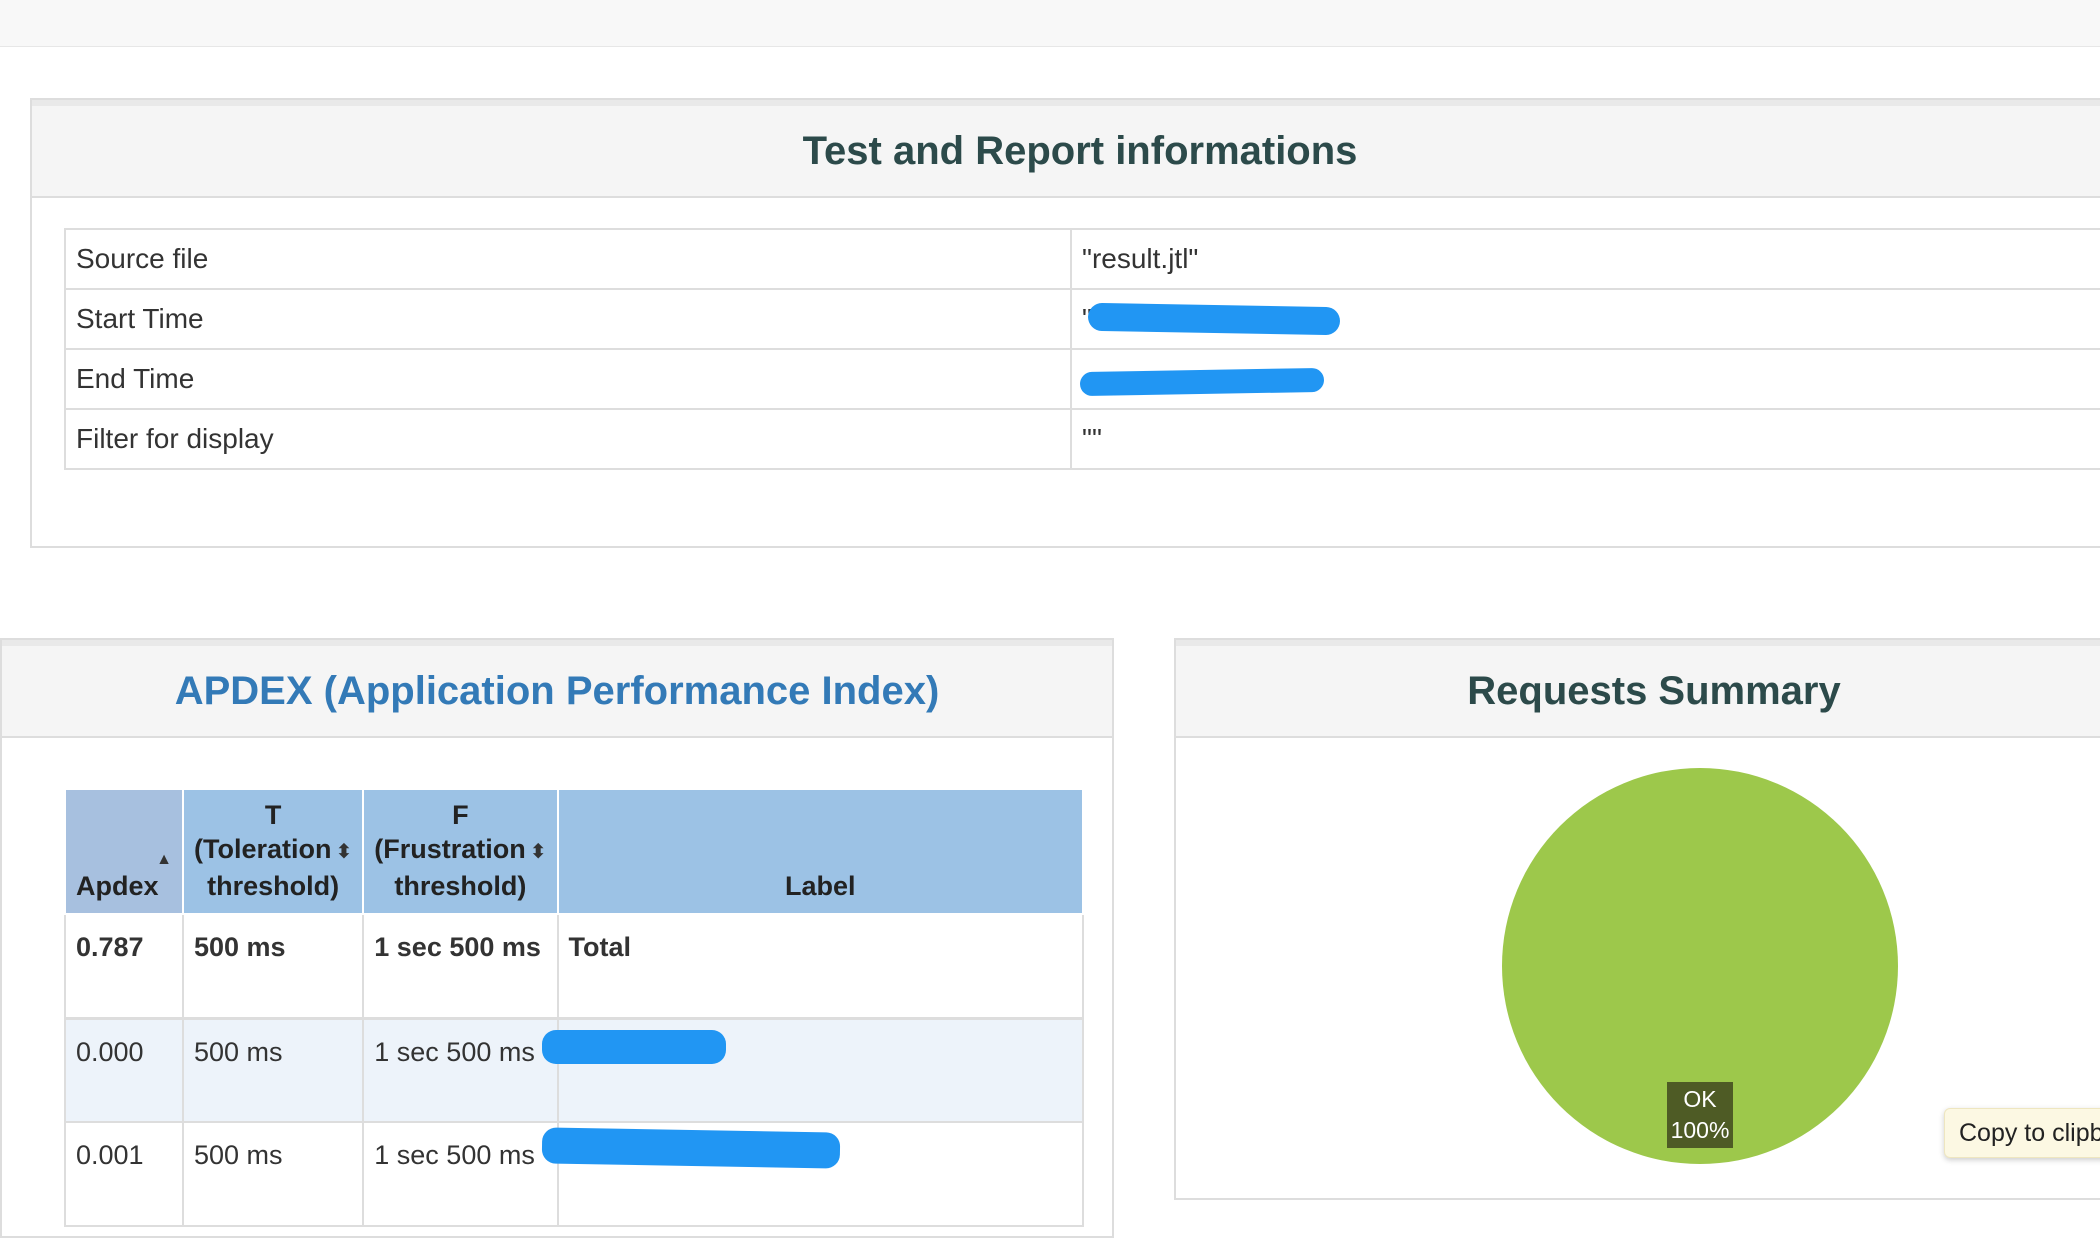  What do you see at coordinates (124, 1070) in the screenshot?
I see `apdex-value: 0.000` at bounding box center [124, 1070].